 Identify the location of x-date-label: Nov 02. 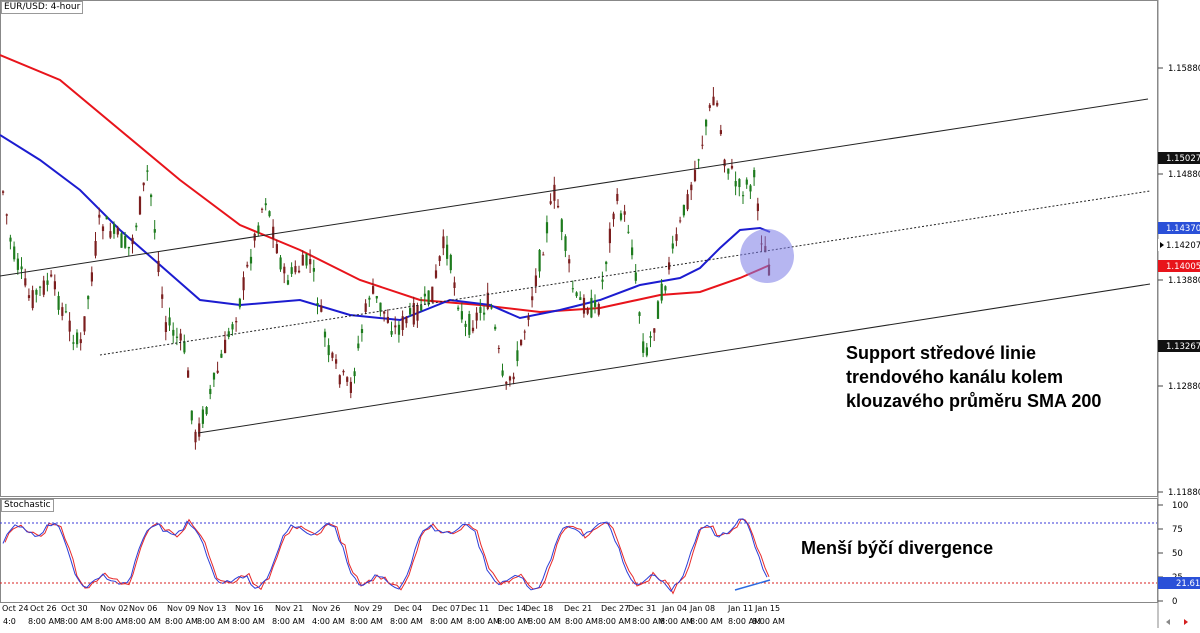
(114, 608).